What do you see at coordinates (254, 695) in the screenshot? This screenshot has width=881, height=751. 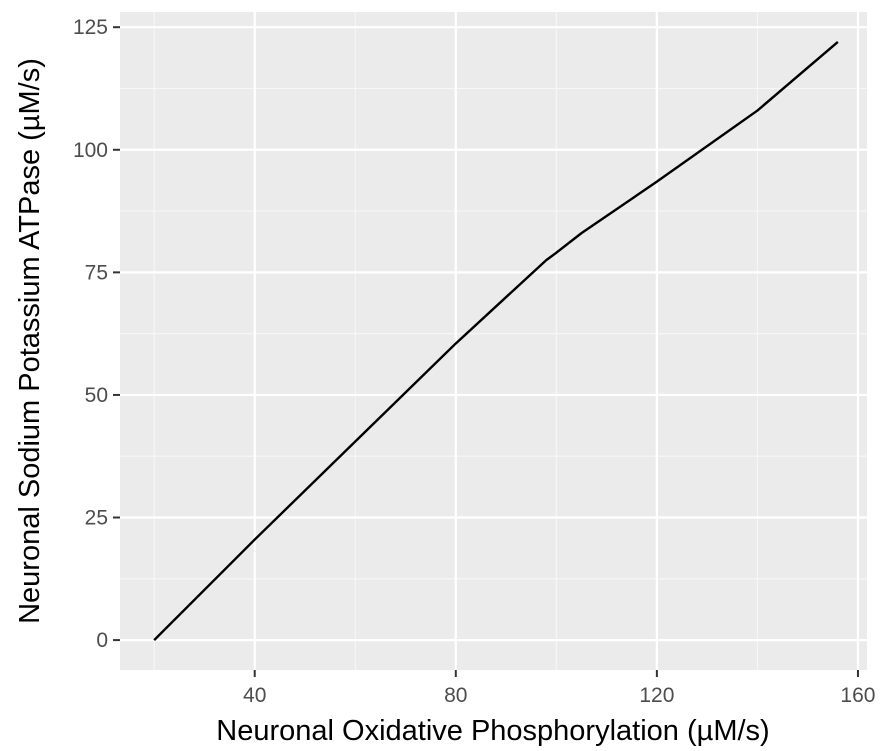 I see `x-tick-label: 40` at bounding box center [254, 695].